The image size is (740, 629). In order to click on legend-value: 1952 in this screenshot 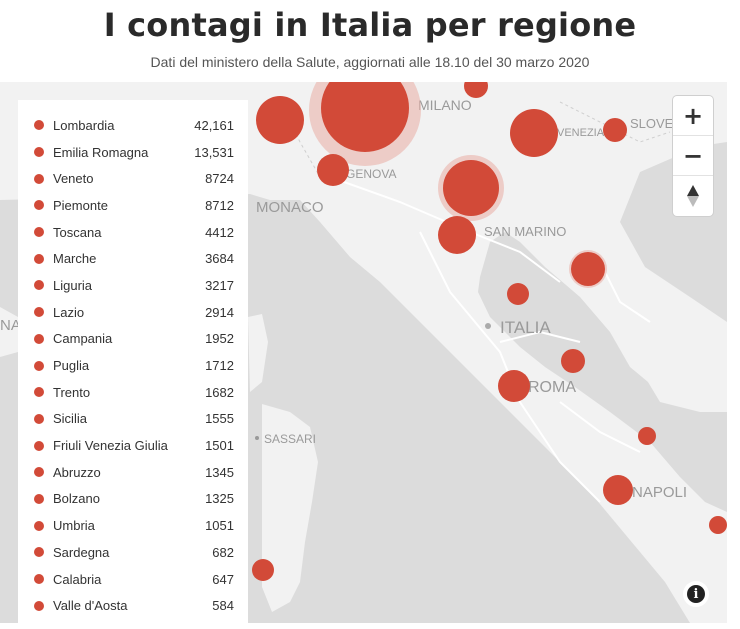, I will do `click(219, 339)`.